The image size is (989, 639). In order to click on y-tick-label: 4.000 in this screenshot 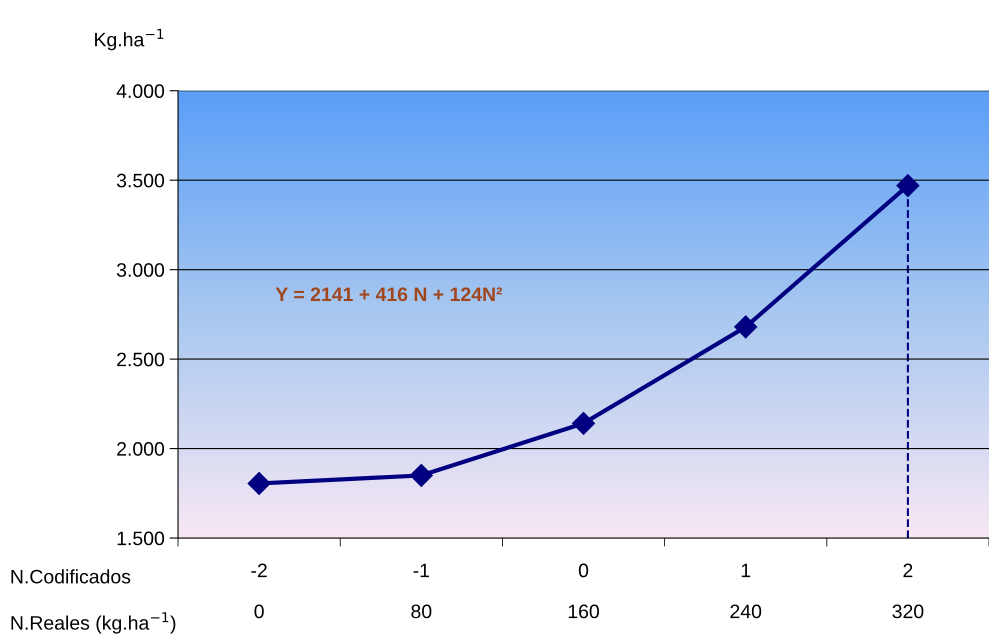, I will do `click(140, 91)`.